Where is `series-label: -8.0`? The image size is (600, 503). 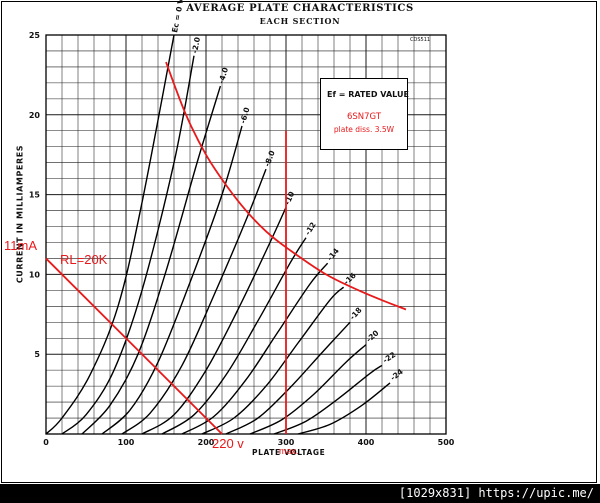 series-label: -8.0 is located at coordinates (269, 158).